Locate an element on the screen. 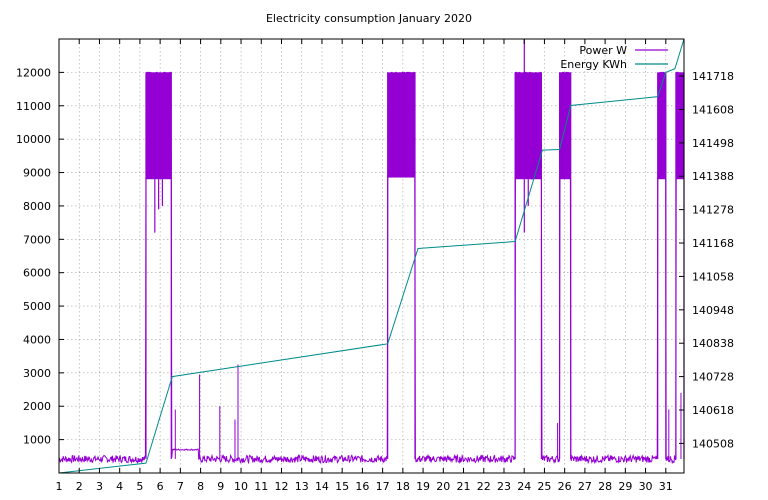 Image resolution: width=768 pixels, height=500 pixels. y-right-tick-label: 140508 is located at coordinates (713, 443).